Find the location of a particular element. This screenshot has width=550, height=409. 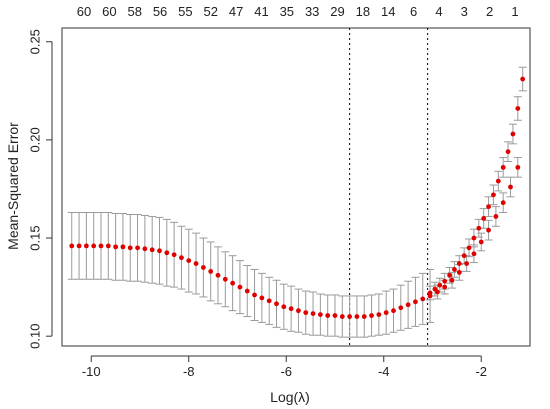

top-axis-label: 58 is located at coordinates (134, 11).